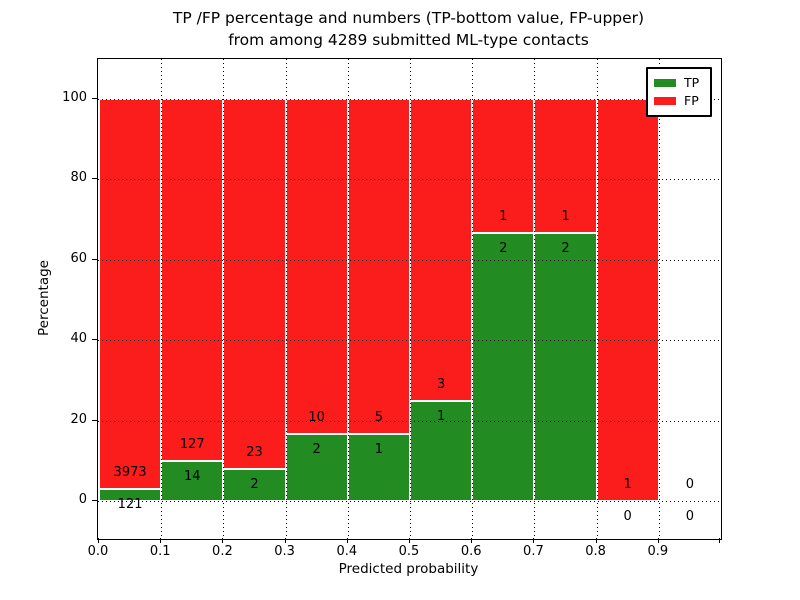  I want to click on fp-bar-bin-0.5, so click(441, 250).